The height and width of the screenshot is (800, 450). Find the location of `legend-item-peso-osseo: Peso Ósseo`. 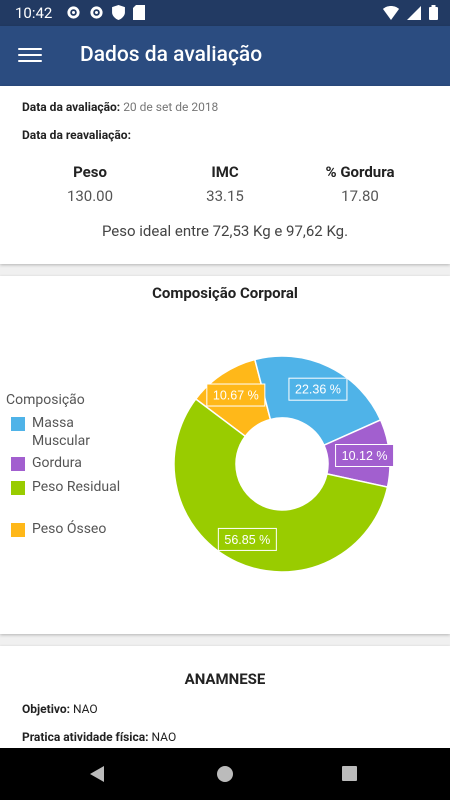

legend-item-peso-osseo: Peso Ósseo is located at coordinates (66, 529).